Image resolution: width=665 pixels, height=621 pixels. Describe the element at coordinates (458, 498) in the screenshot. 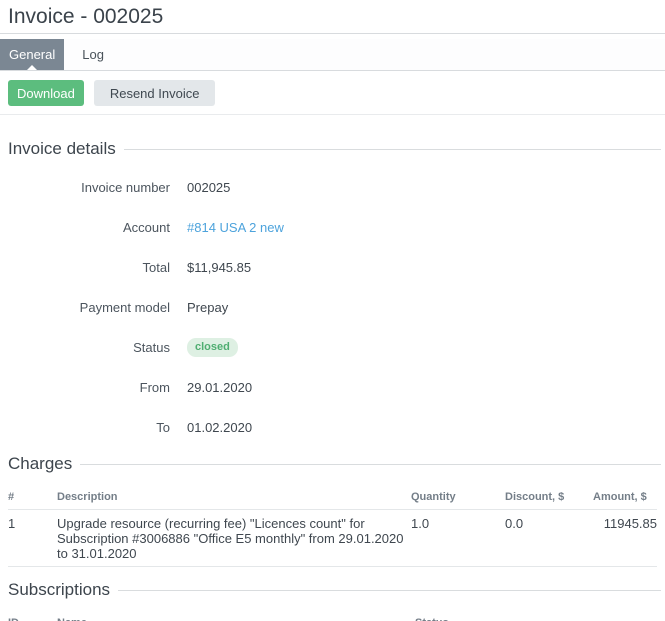

I see `charges-col-quantity: Quantity` at that location.